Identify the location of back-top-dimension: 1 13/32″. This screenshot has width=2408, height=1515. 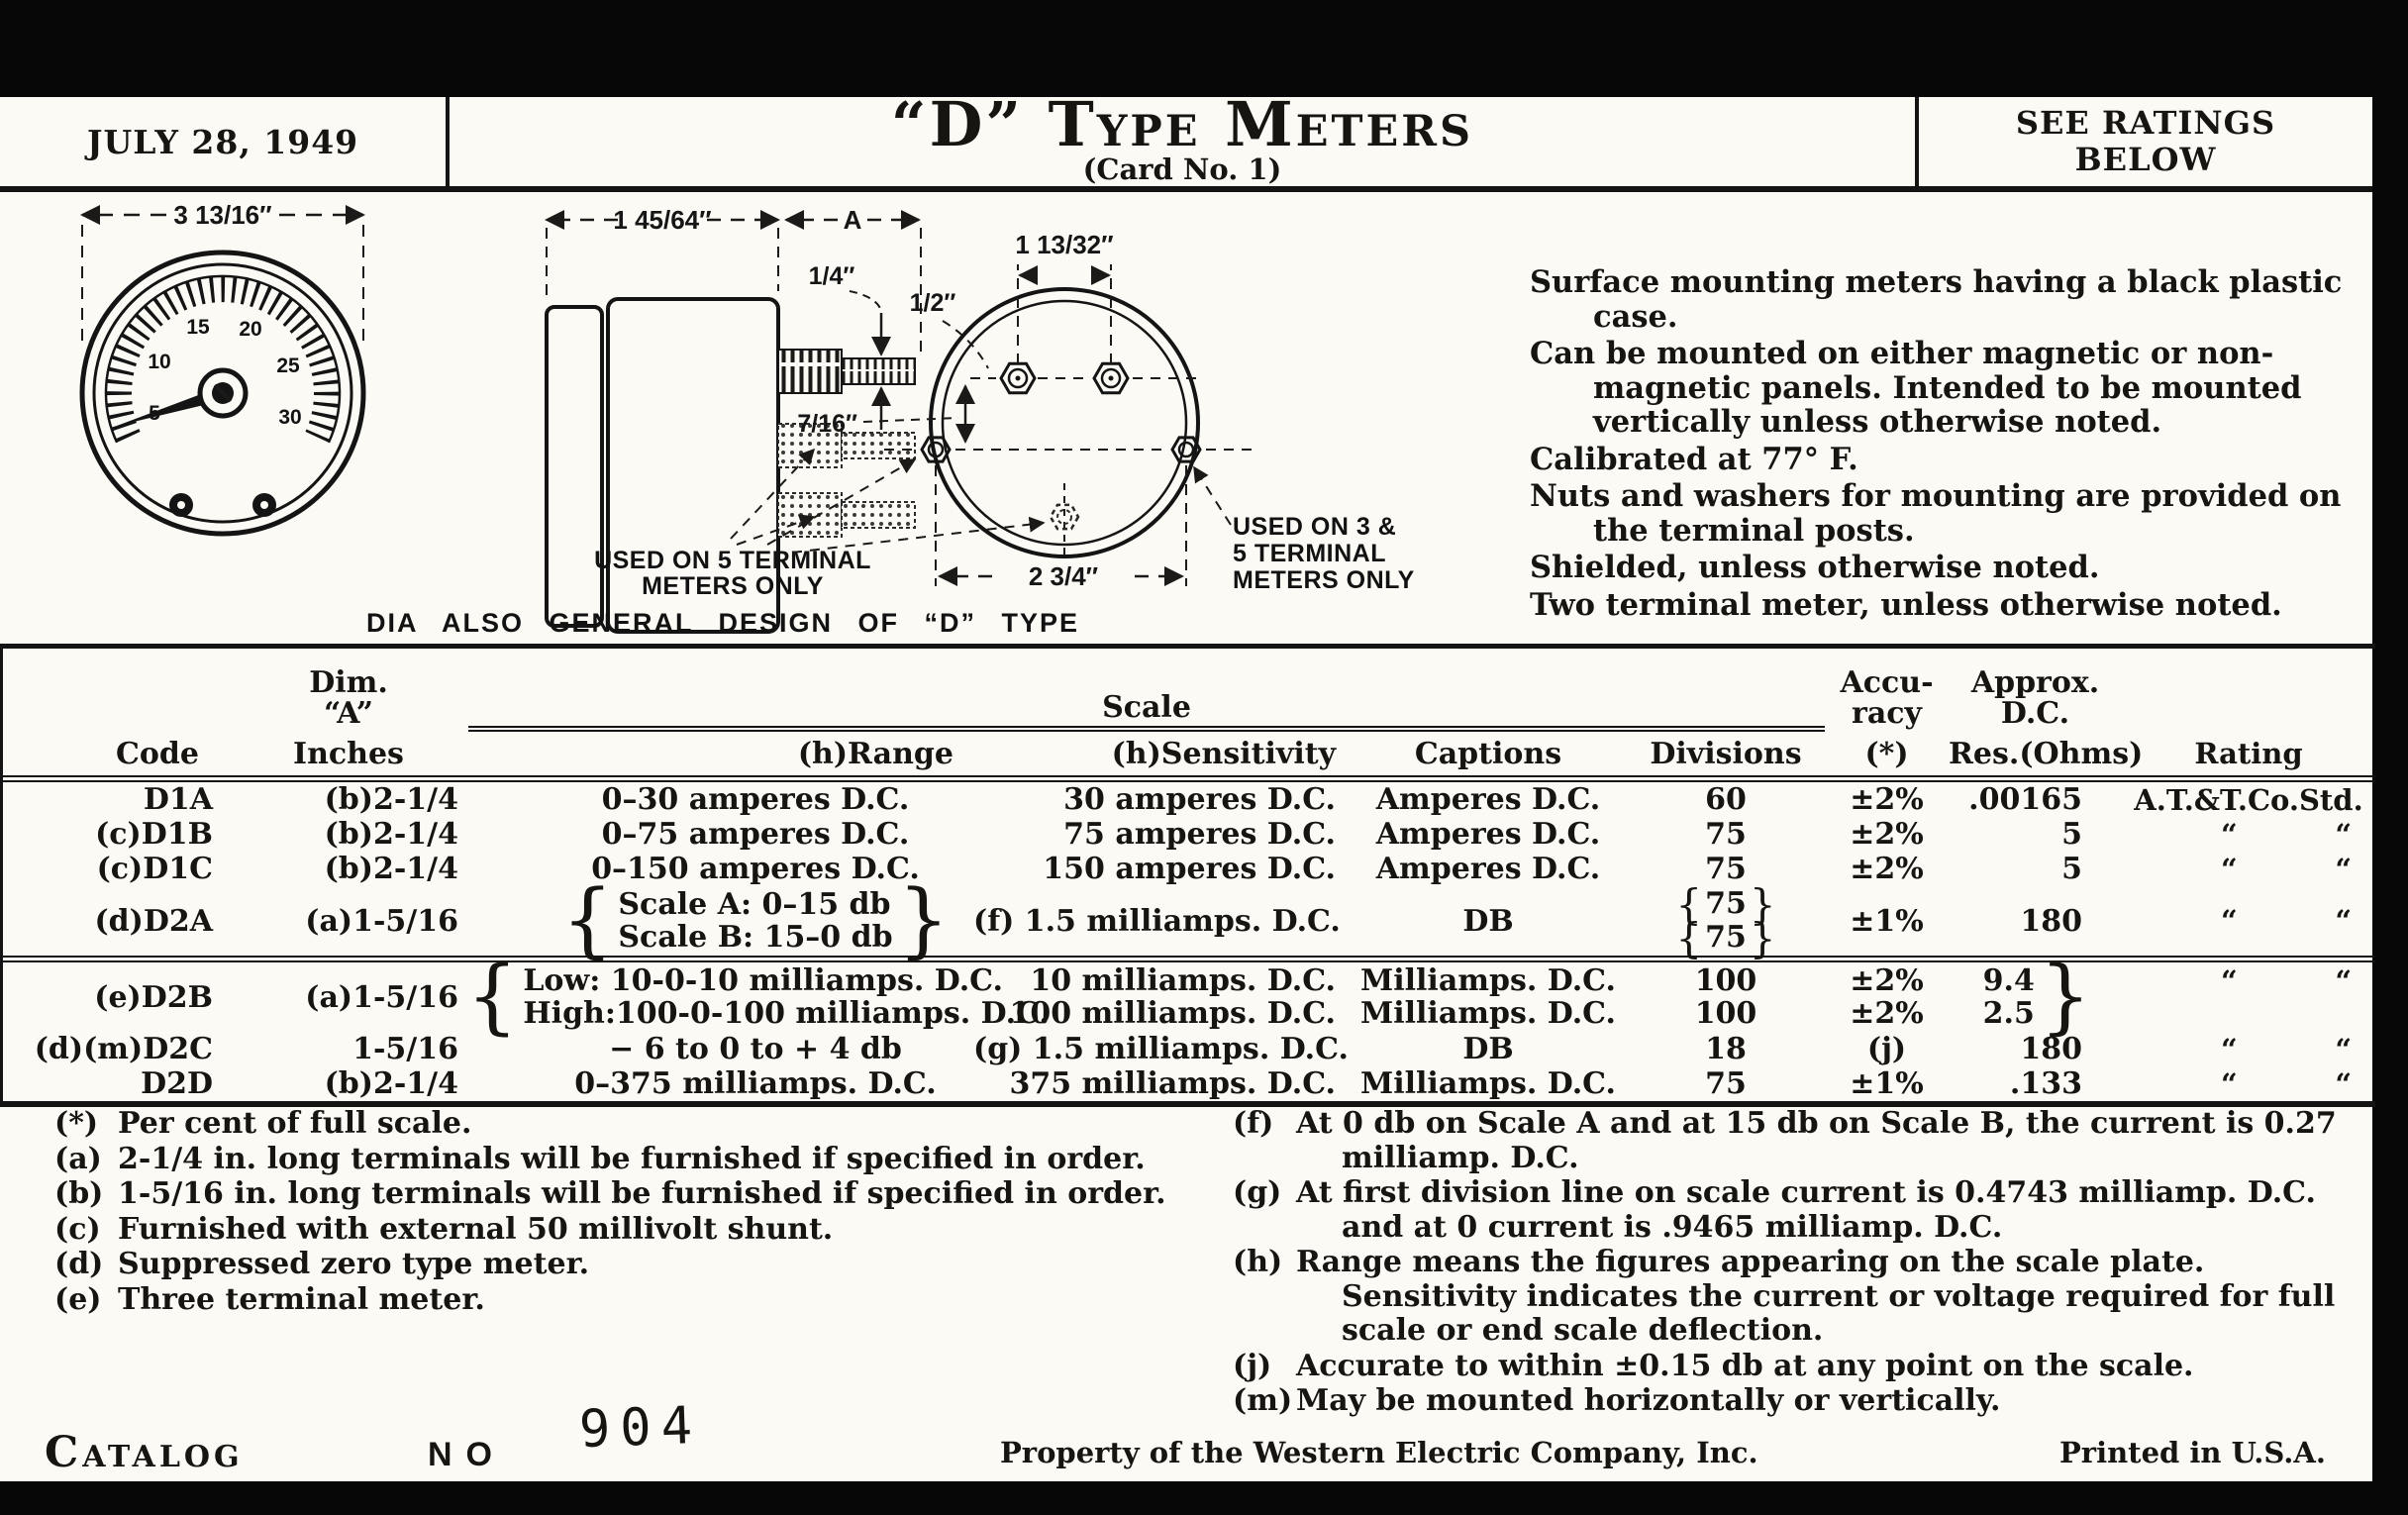
(1064, 245).